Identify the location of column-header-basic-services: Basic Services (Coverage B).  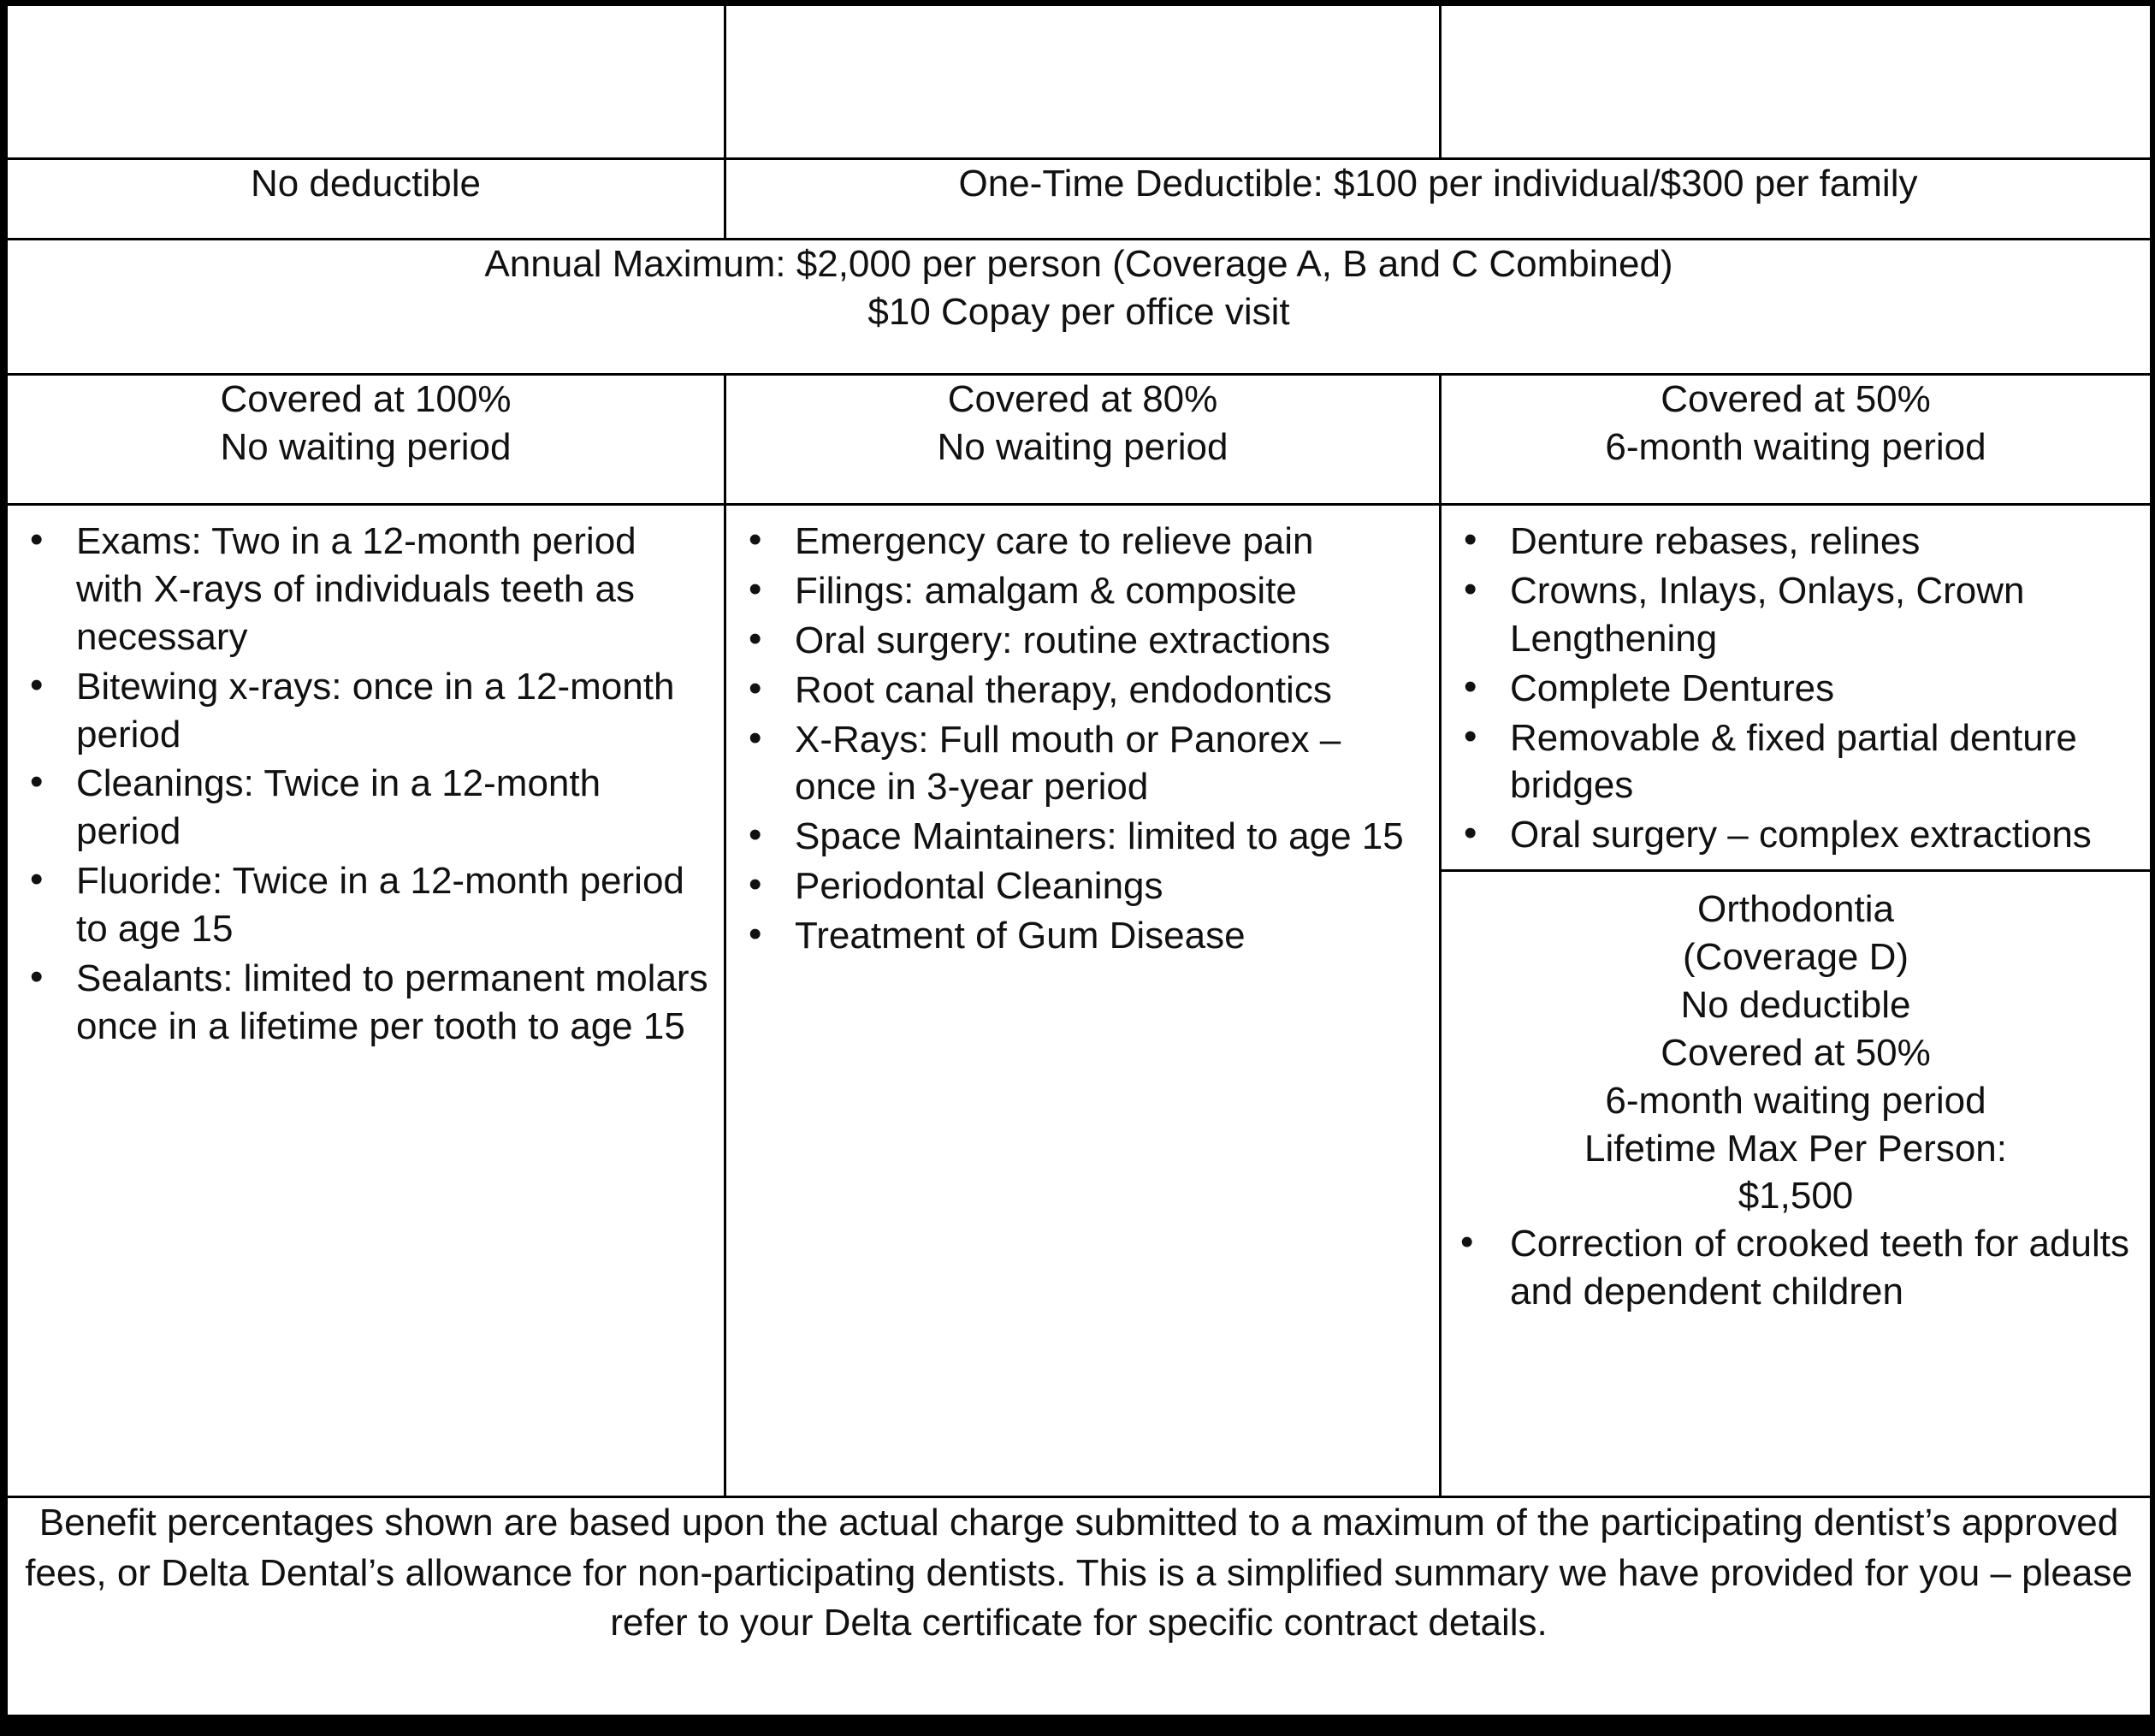
(1083, 81).